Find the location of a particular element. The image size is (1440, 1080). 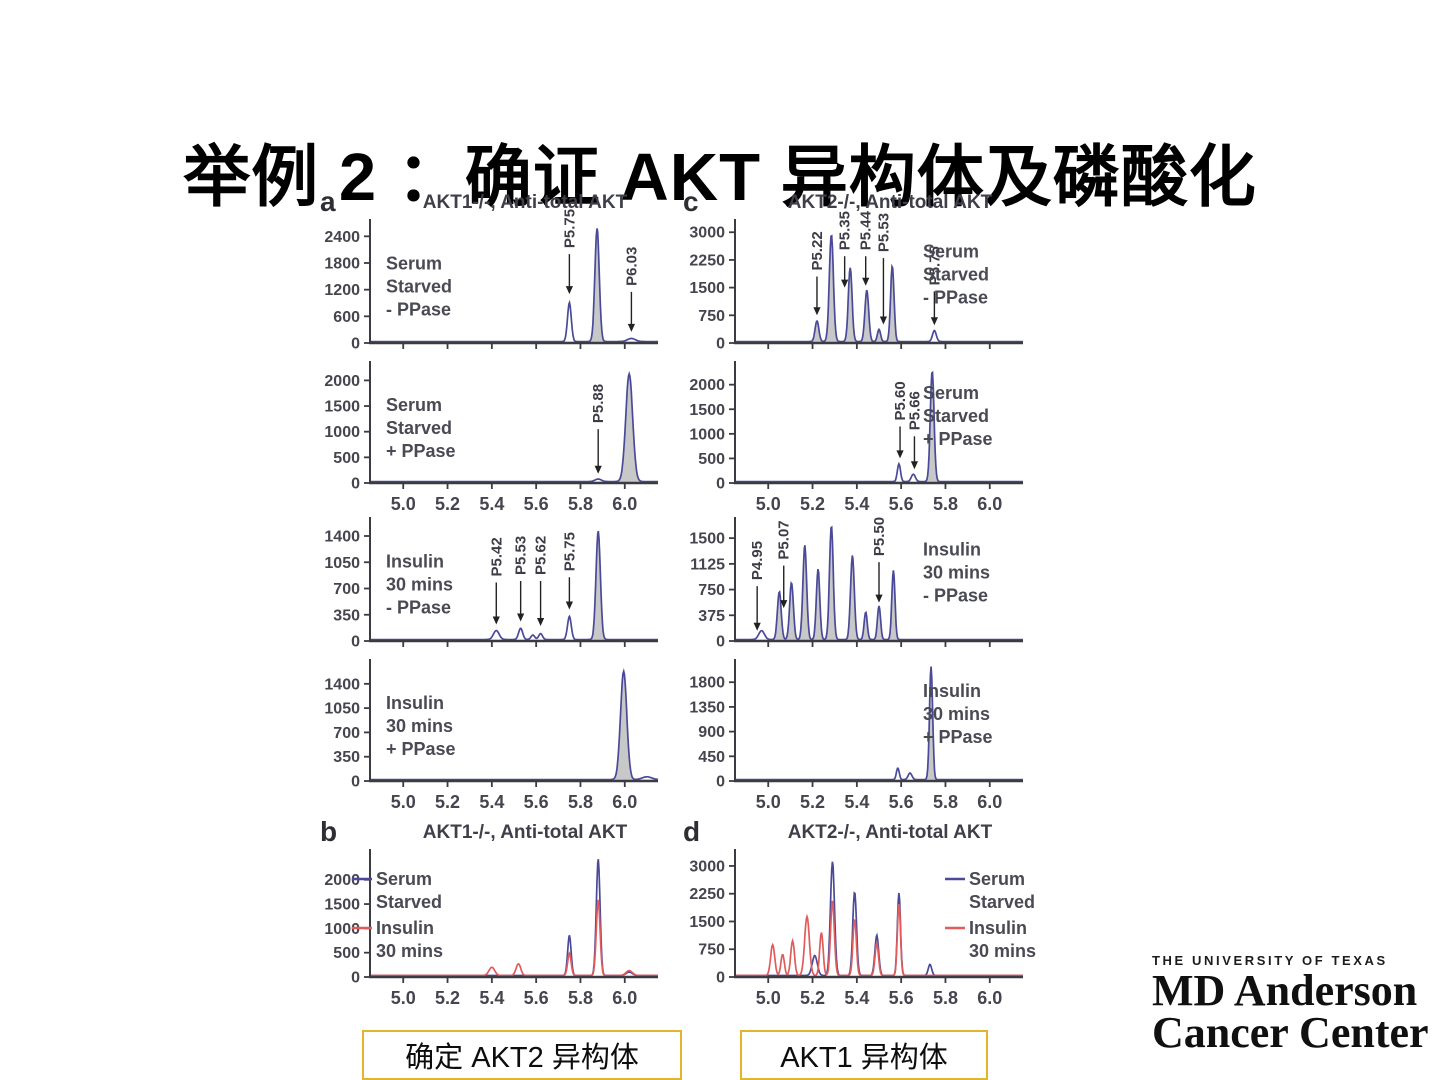

svg-text: P5.66 is located at coordinates (914, 410).